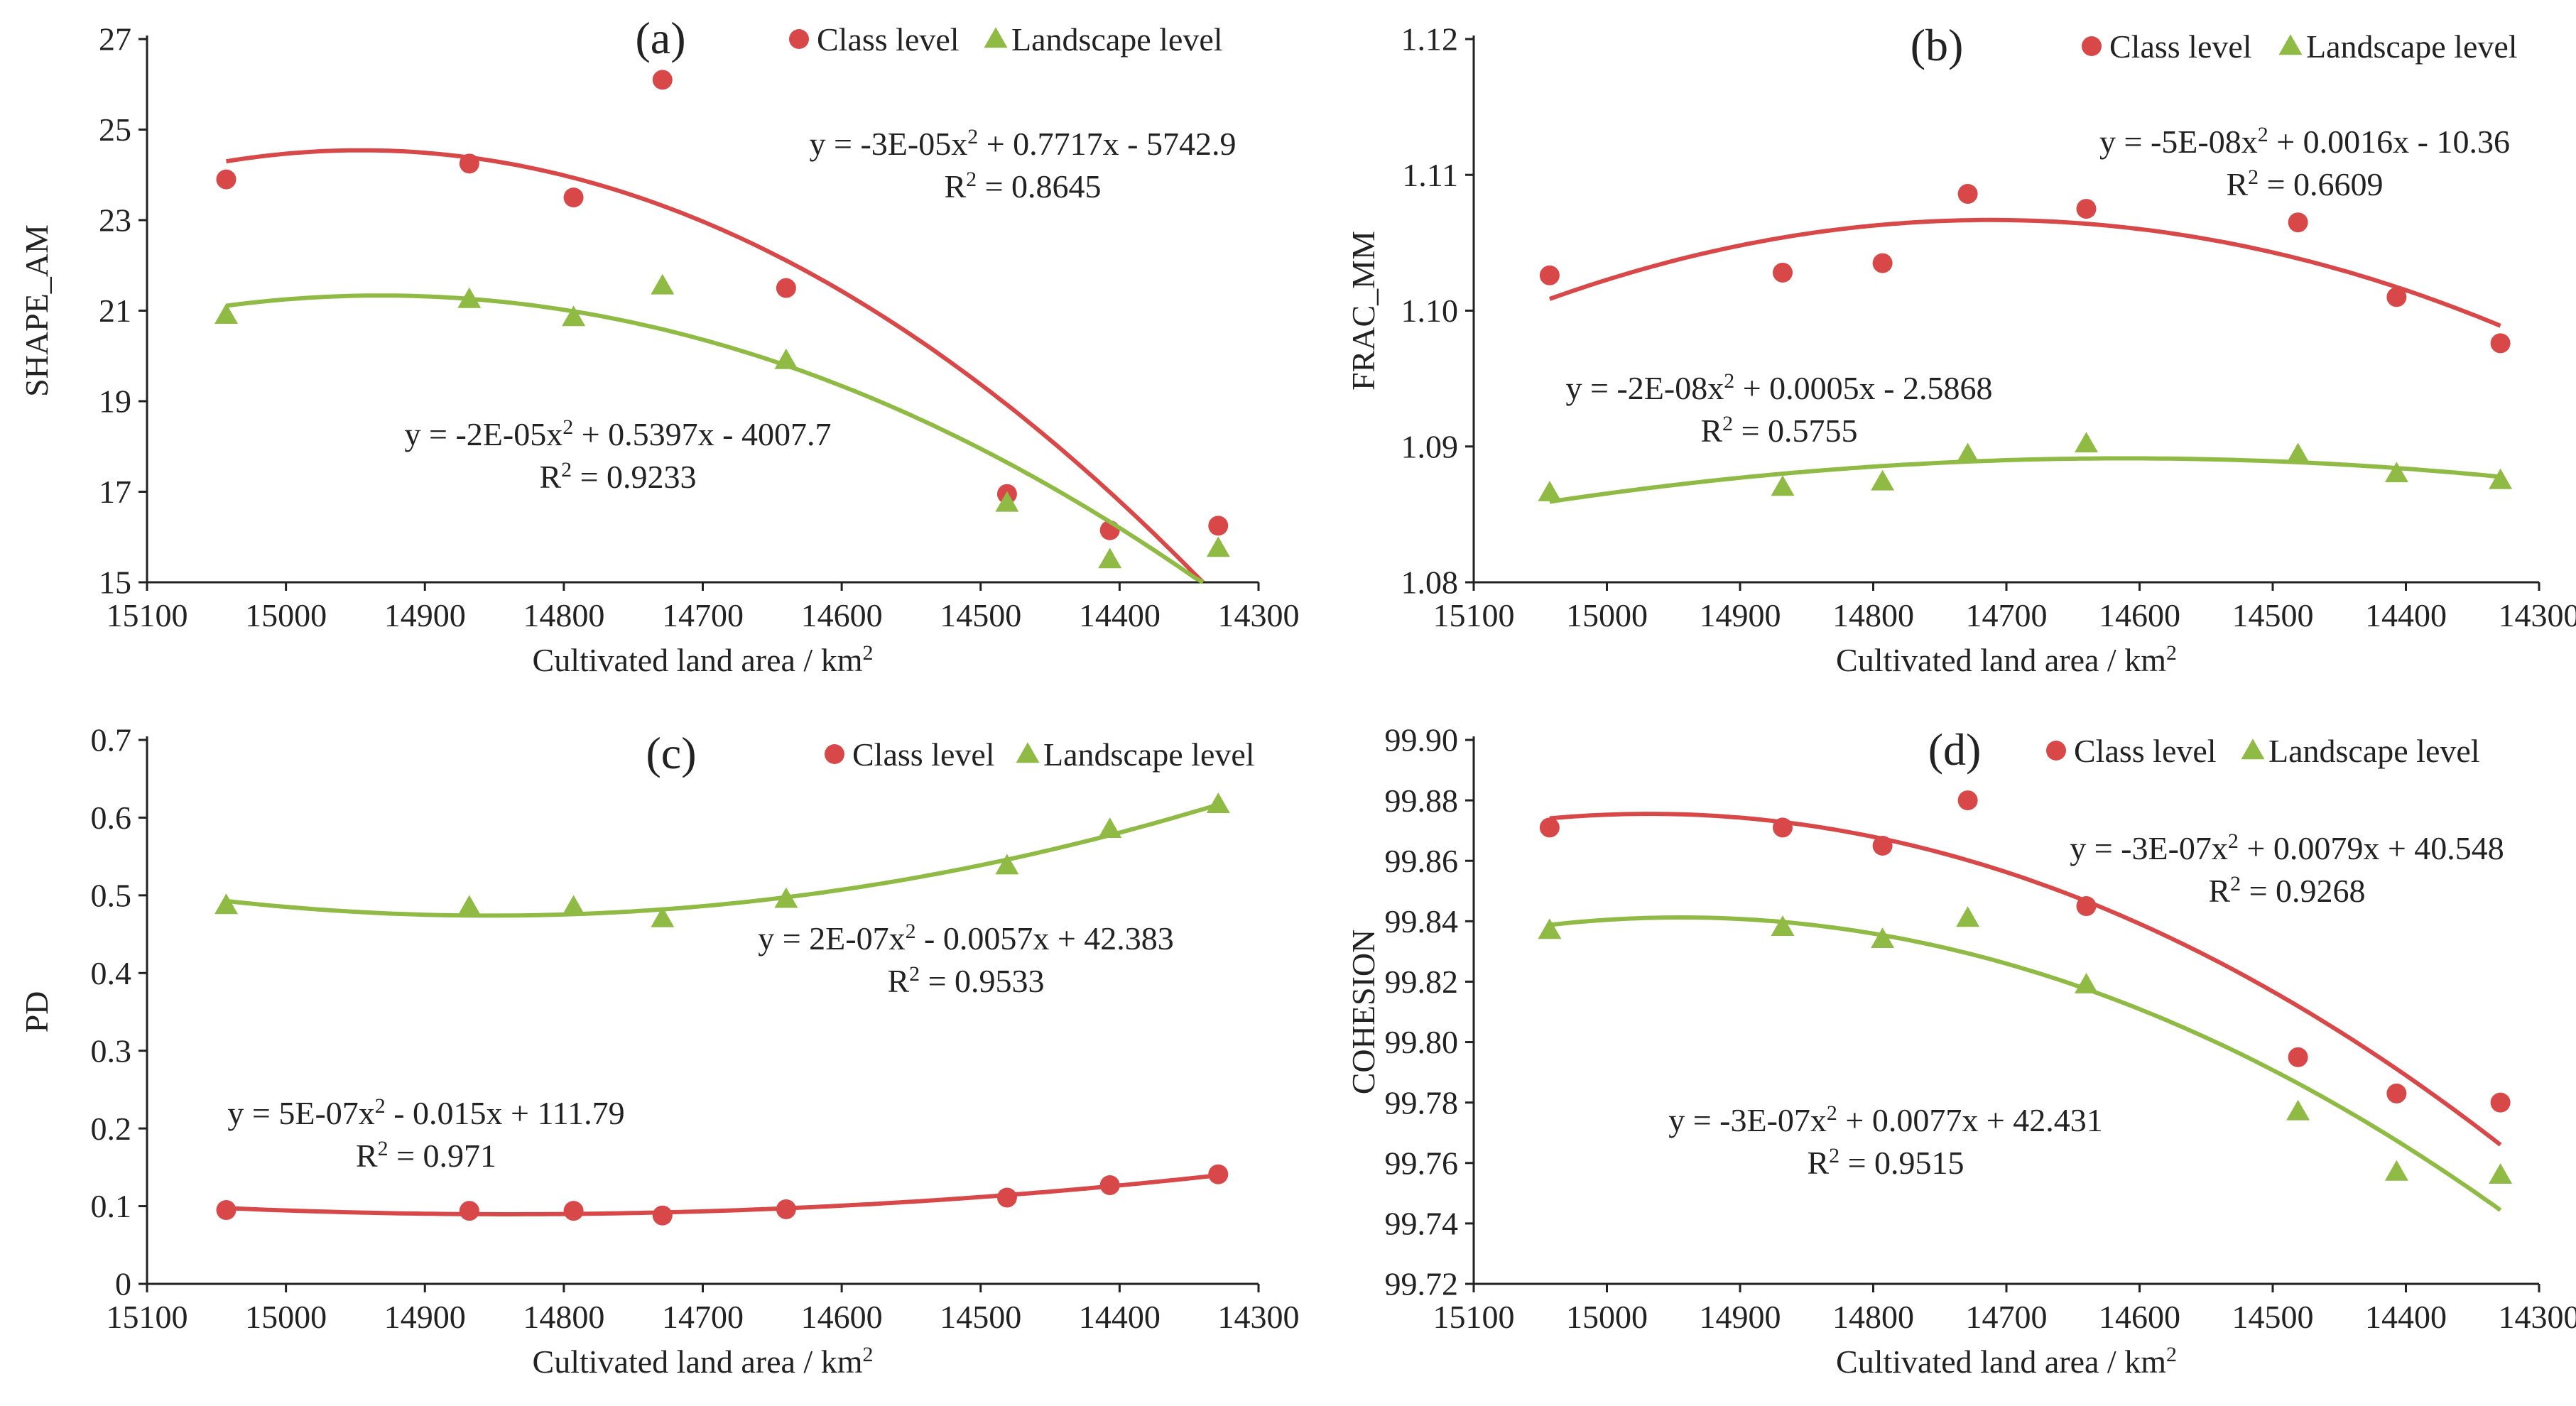 This screenshot has height=1406, width=2576. Describe the element at coordinates (1363, 311) in the screenshot. I see `y-axis-label: FRAC_MM` at that location.